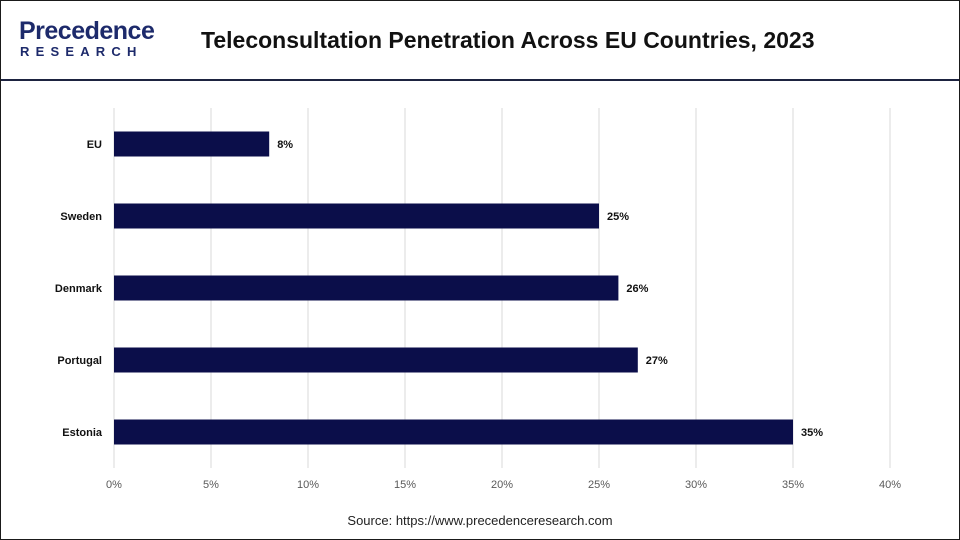 Image resolution: width=960 pixels, height=540 pixels. I want to click on x-tick-label: 10%, so click(308, 485).